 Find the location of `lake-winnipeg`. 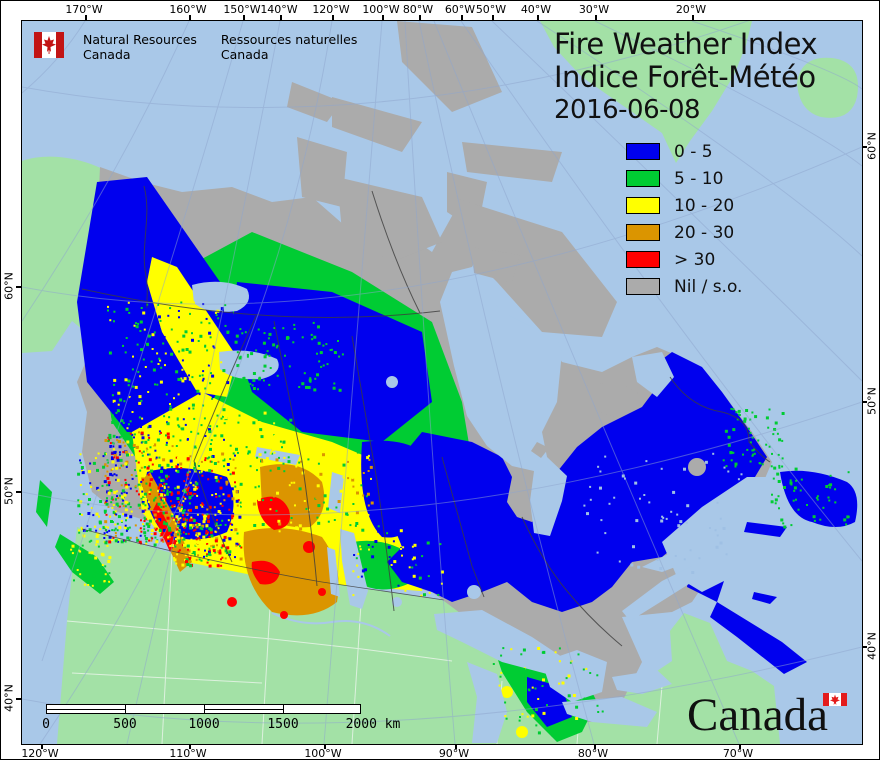

lake-winnipeg is located at coordinates (354, 569).